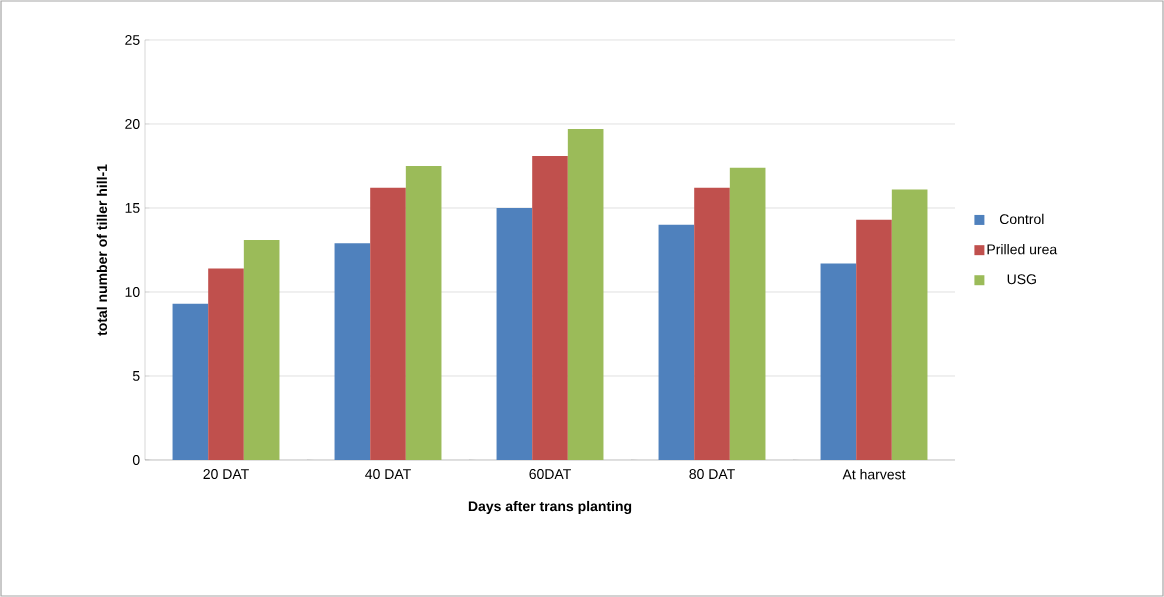 Image resolution: width=1164 pixels, height=597 pixels. I want to click on x-tick-label: 80 DAT, so click(712, 474).